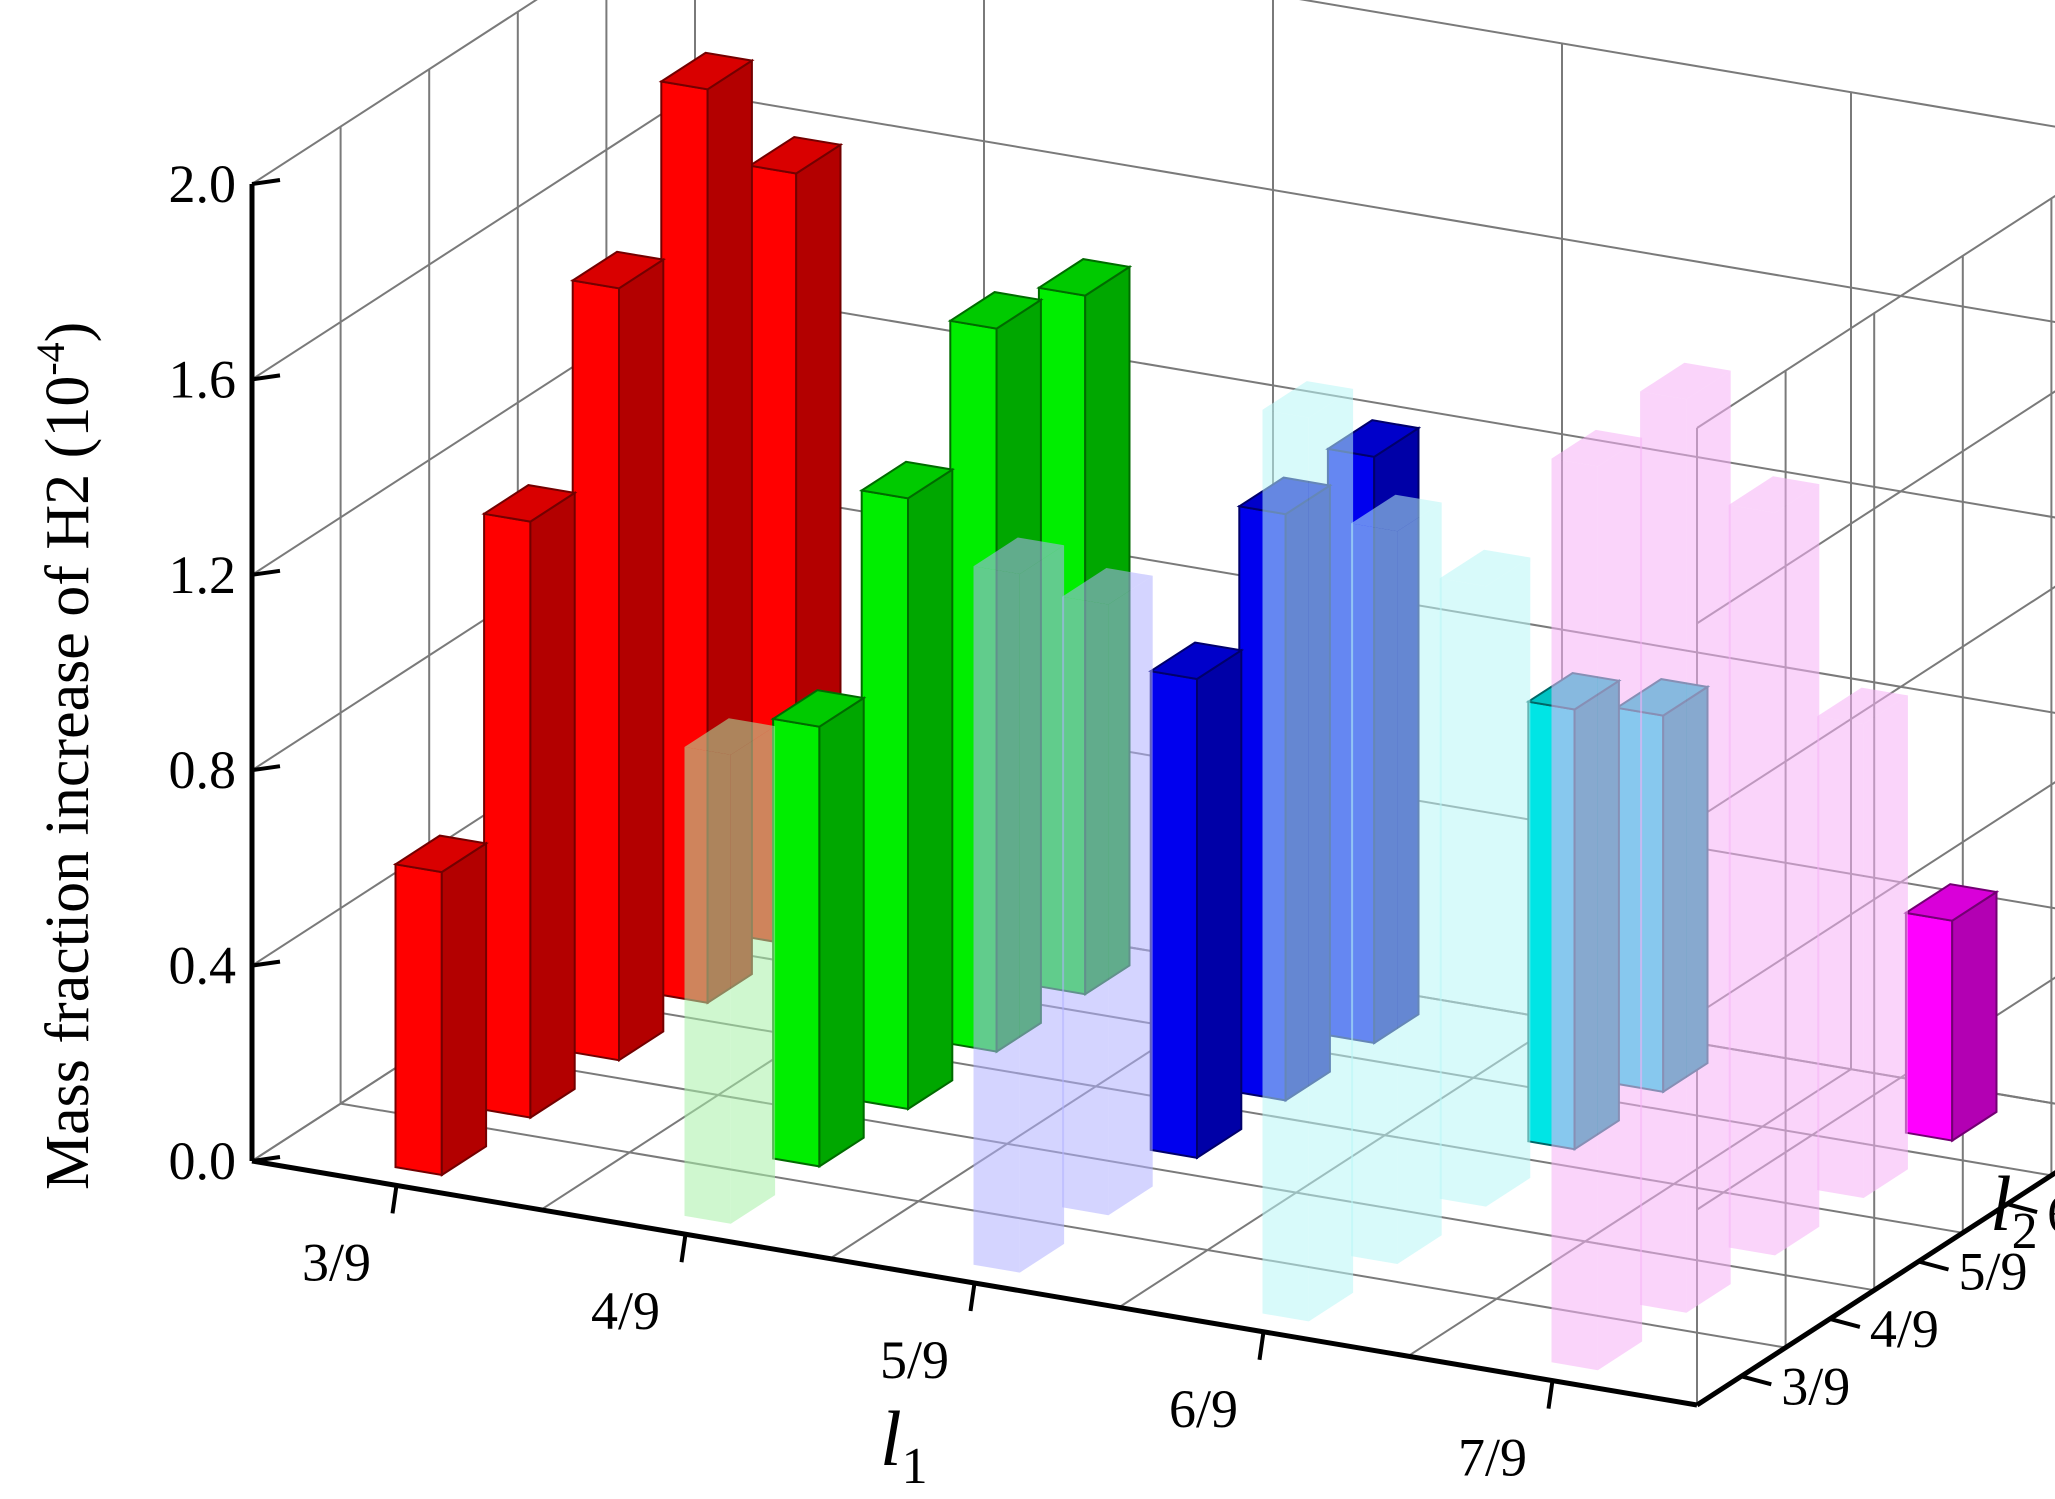 The width and height of the screenshot is (2055, 1499). Describe the element at coordinates (203, 1161) in the screenshot. I see `z-tick-label: 0.0` at that location.